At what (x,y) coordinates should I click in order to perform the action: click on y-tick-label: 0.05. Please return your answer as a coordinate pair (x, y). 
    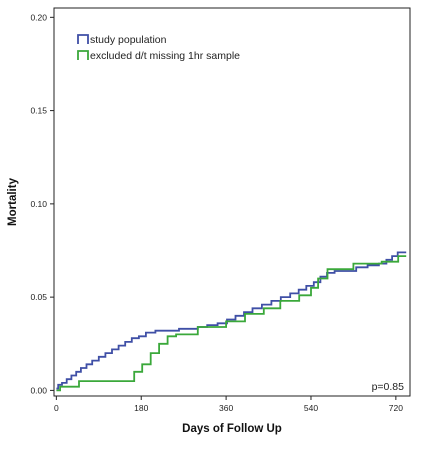
    Looking at the image, I should click on (38, 297).